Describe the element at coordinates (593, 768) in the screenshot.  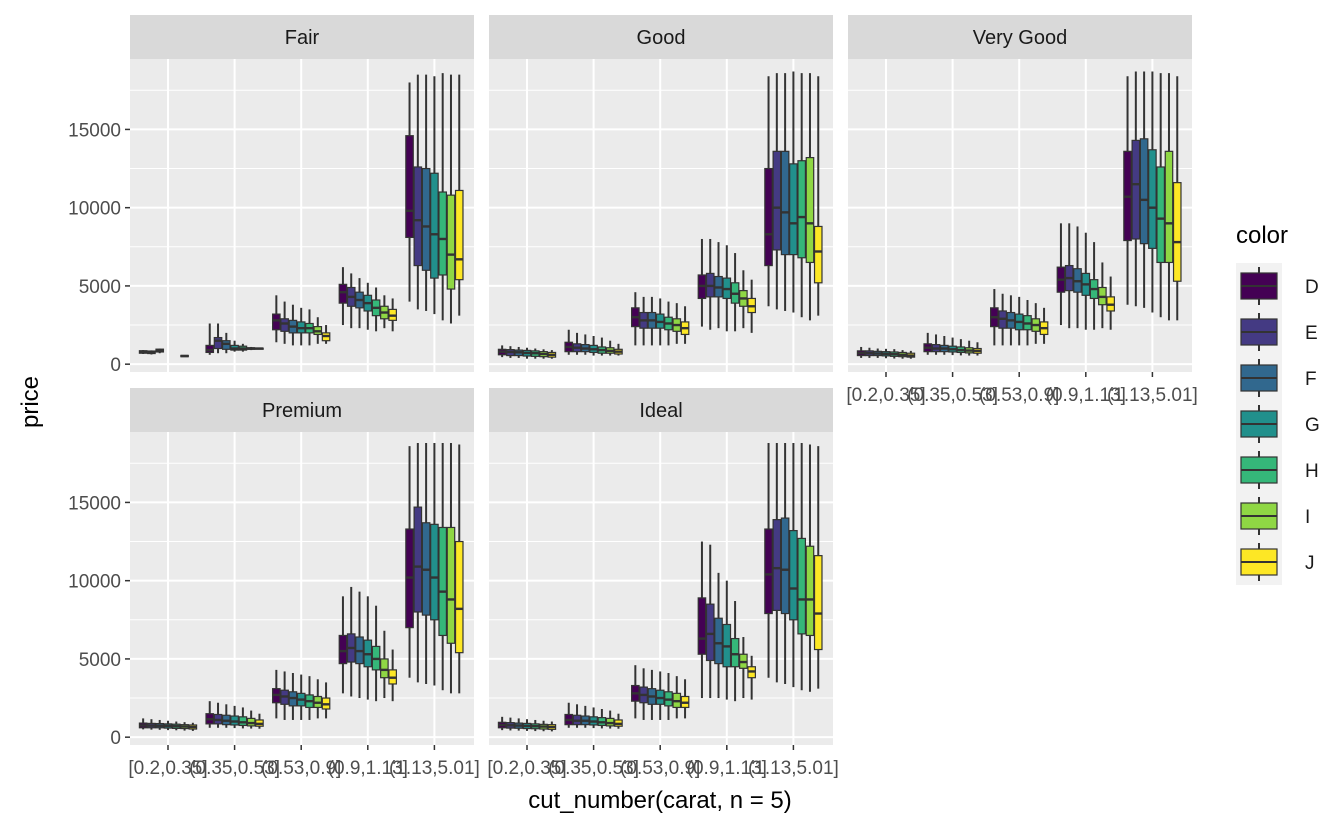
I see `x-tick-label: (0.35,0.53]` at that location.